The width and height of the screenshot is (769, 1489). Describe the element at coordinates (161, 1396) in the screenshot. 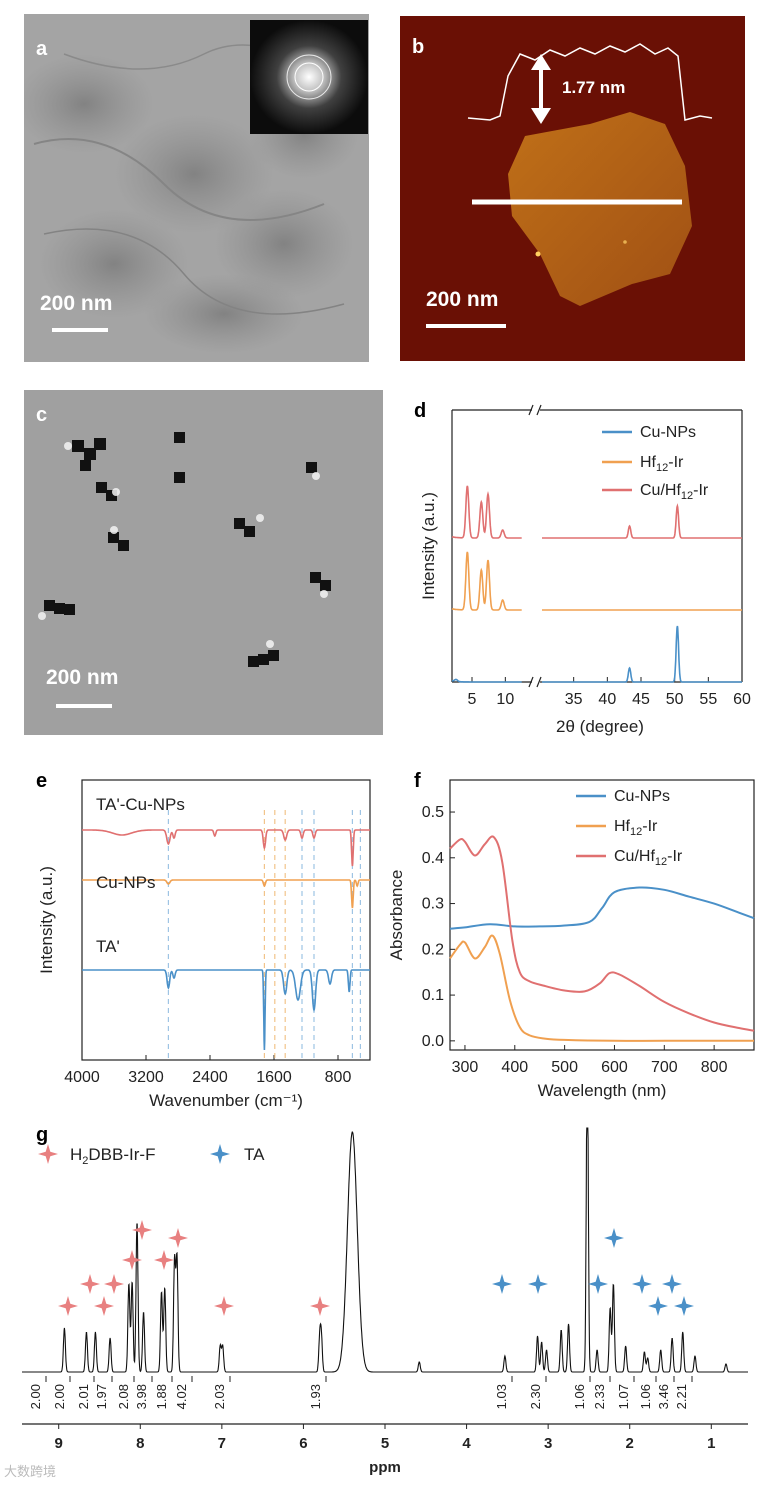

I see `g-integral-label: 1.88` at that location.